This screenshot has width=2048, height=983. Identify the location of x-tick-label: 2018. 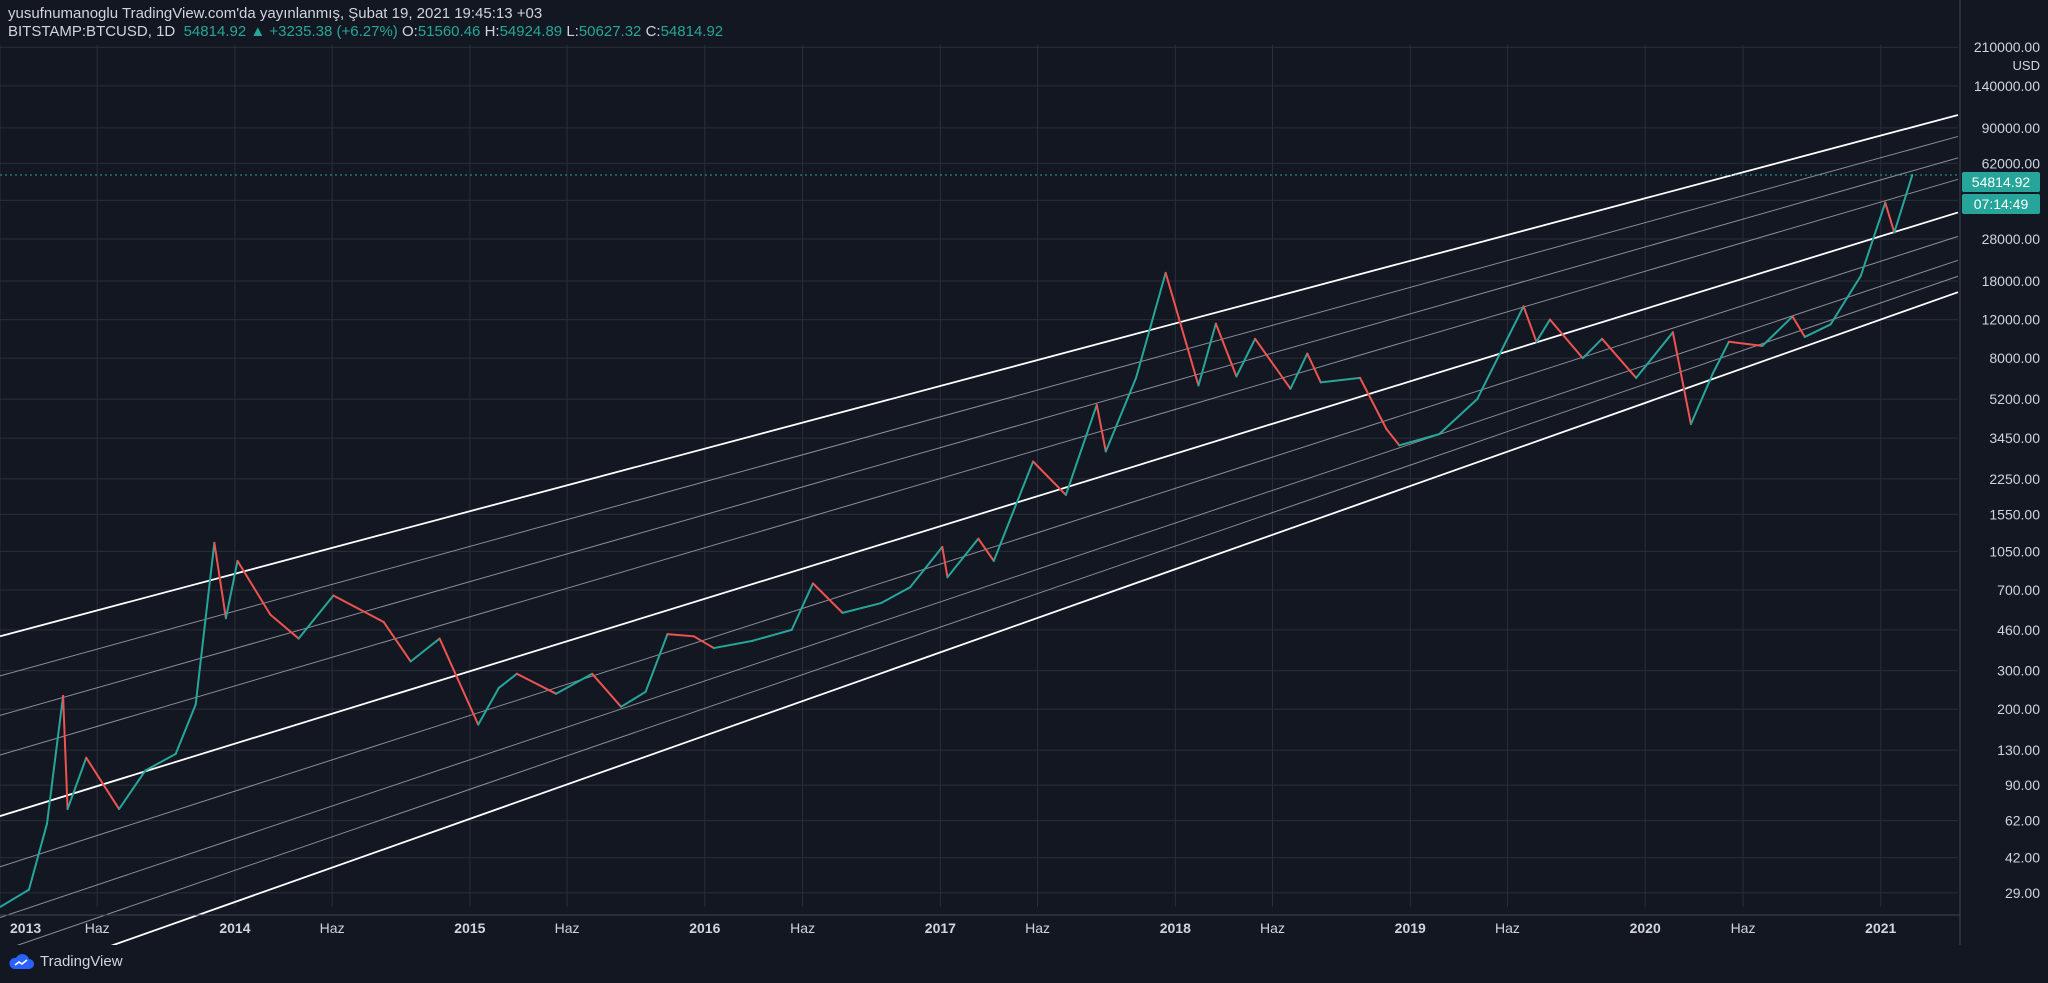
(1175, 928).